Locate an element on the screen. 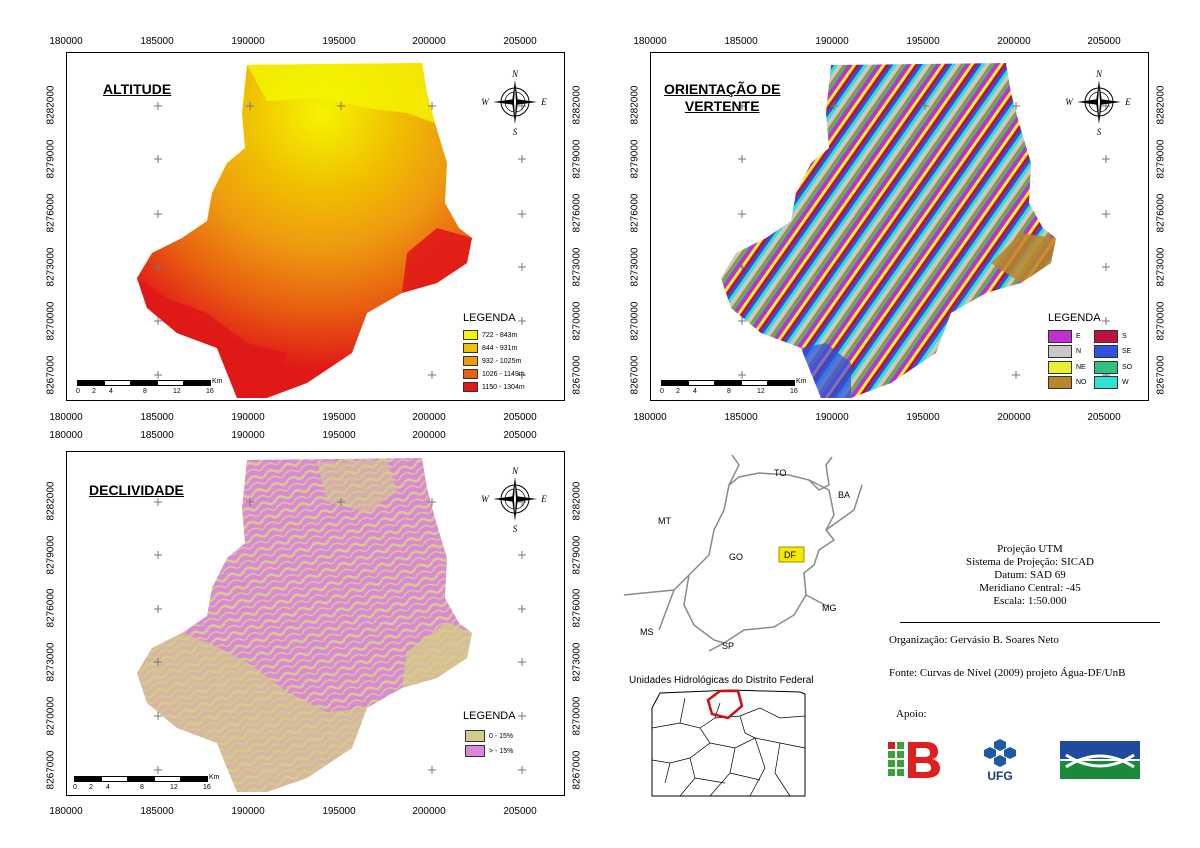 The image size is (1200, 848). legend-item: N is located at coordinates (1064, 351).